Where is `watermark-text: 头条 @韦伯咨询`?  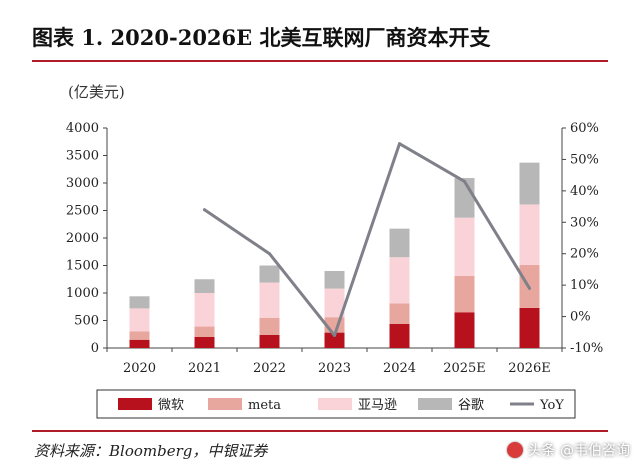
watermark-text: 头条 @韦伯咨询 is located at coordinates (578, 451).